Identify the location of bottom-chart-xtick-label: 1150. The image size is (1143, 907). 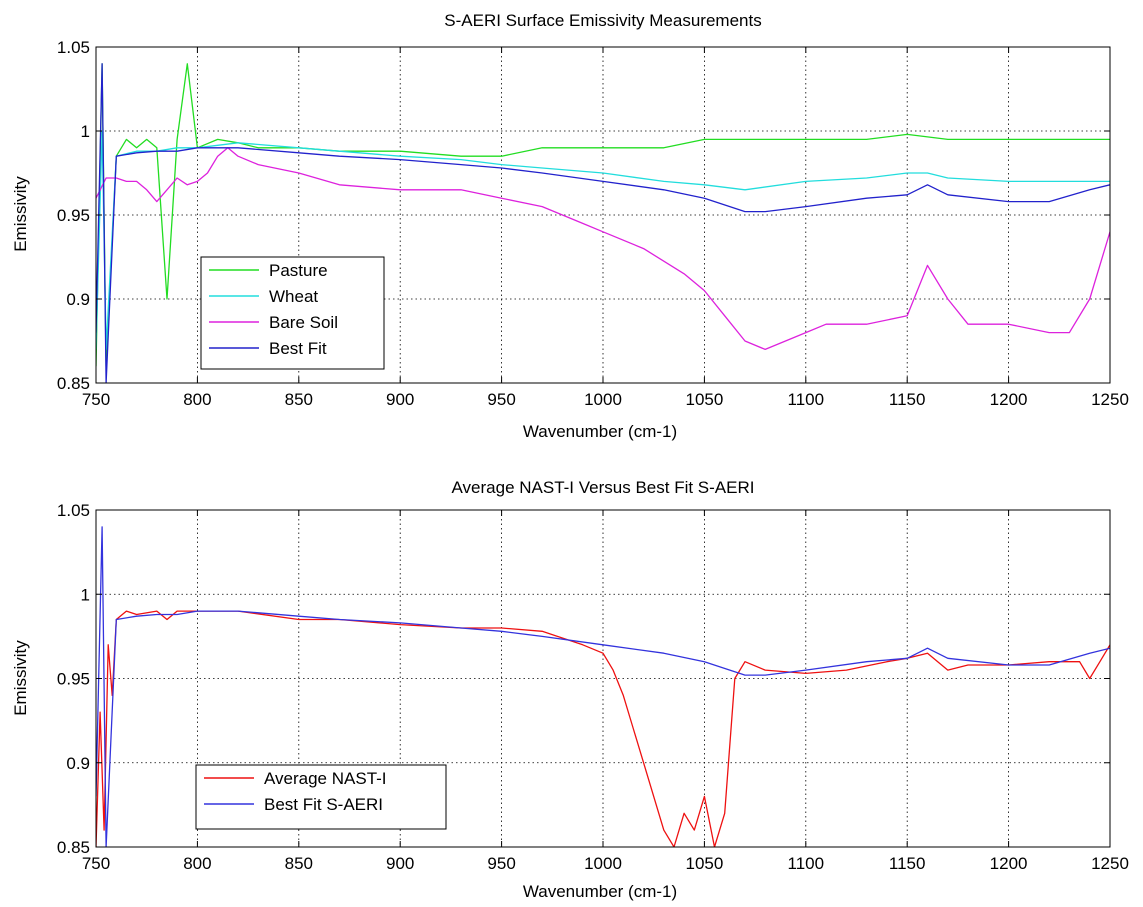
(907, 863).